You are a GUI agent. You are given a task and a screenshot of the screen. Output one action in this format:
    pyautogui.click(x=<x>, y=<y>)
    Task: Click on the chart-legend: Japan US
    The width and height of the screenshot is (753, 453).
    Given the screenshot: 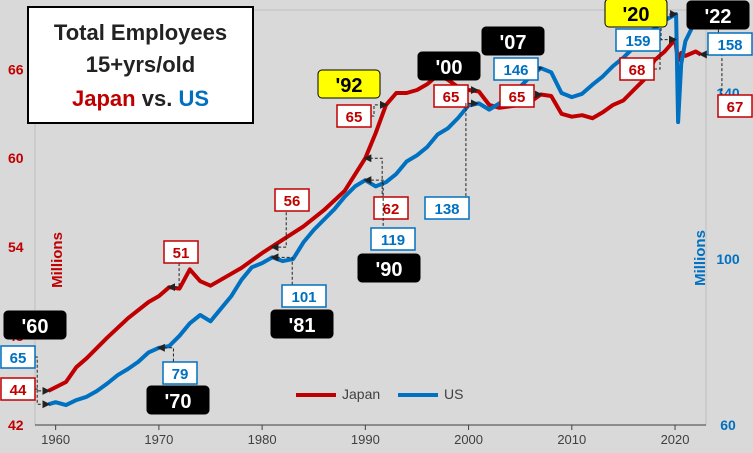 What is the action you would take?
    pyautogui.click(x=387, y=394)
    